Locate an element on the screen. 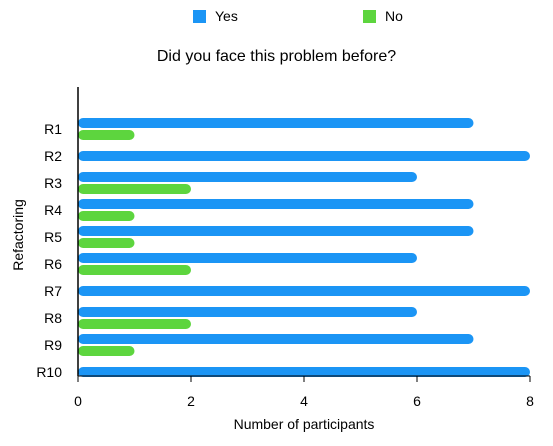 This screenshot has width=553, height=446. bar-yes-R5 is located at coordinates (276, 231).